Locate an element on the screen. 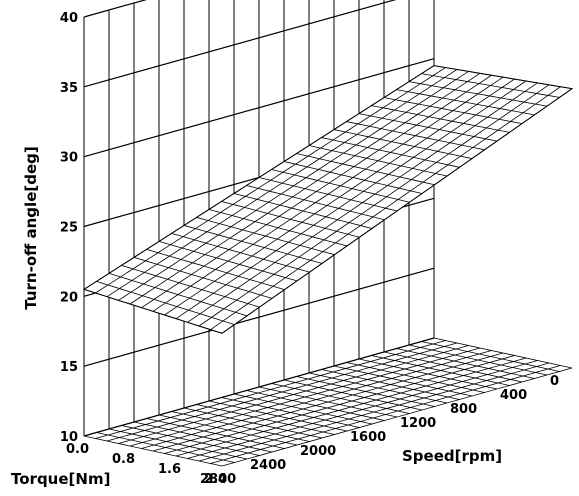  torque-tick-label: 0.8 is located at coordinates (123, 459).